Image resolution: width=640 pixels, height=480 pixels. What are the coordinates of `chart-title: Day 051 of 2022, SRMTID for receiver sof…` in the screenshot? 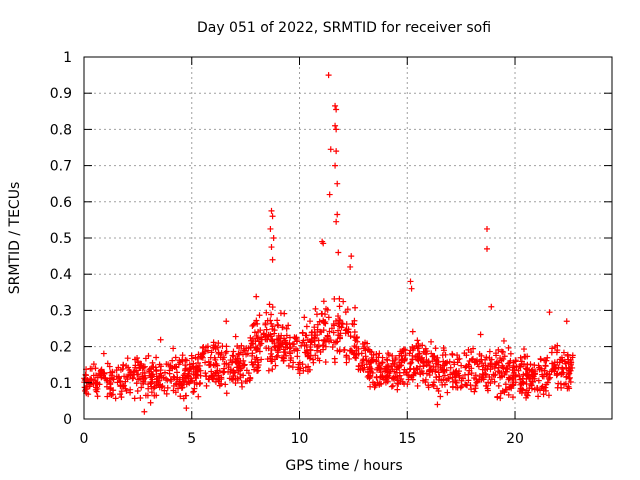 It's located at (344, 28).